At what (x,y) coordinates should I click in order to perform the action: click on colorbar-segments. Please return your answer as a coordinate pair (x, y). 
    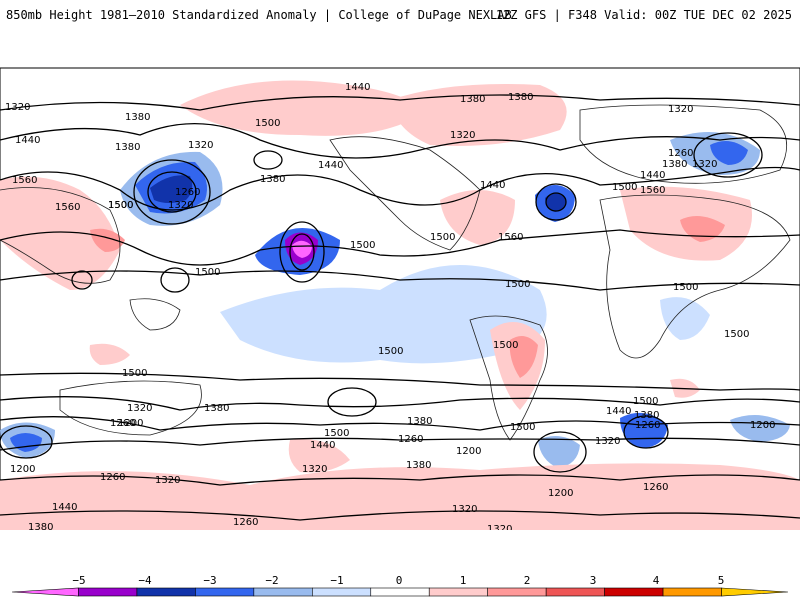
    Looking at the image, I should click on (400, 592).